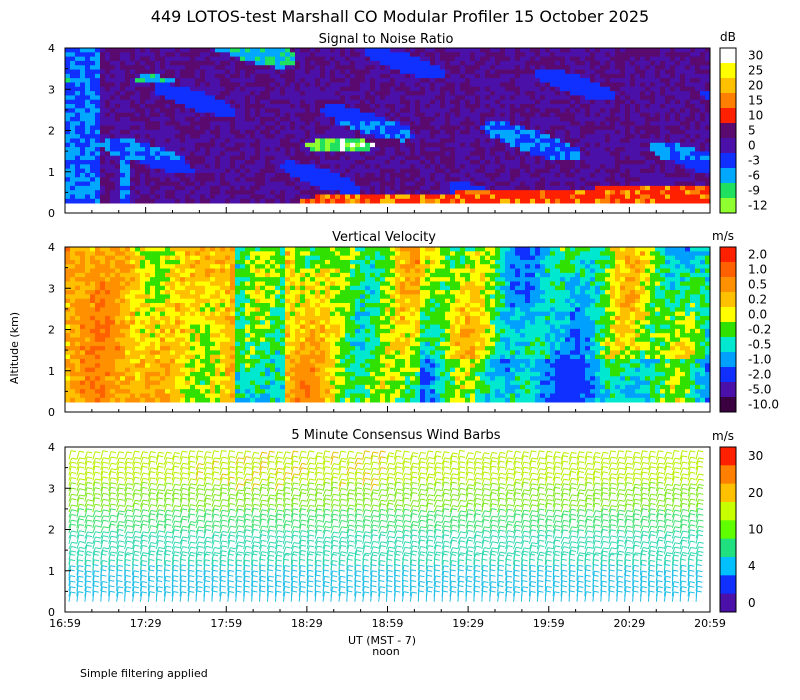  I want to click on y-tick-label: 1, so click(51, 172).